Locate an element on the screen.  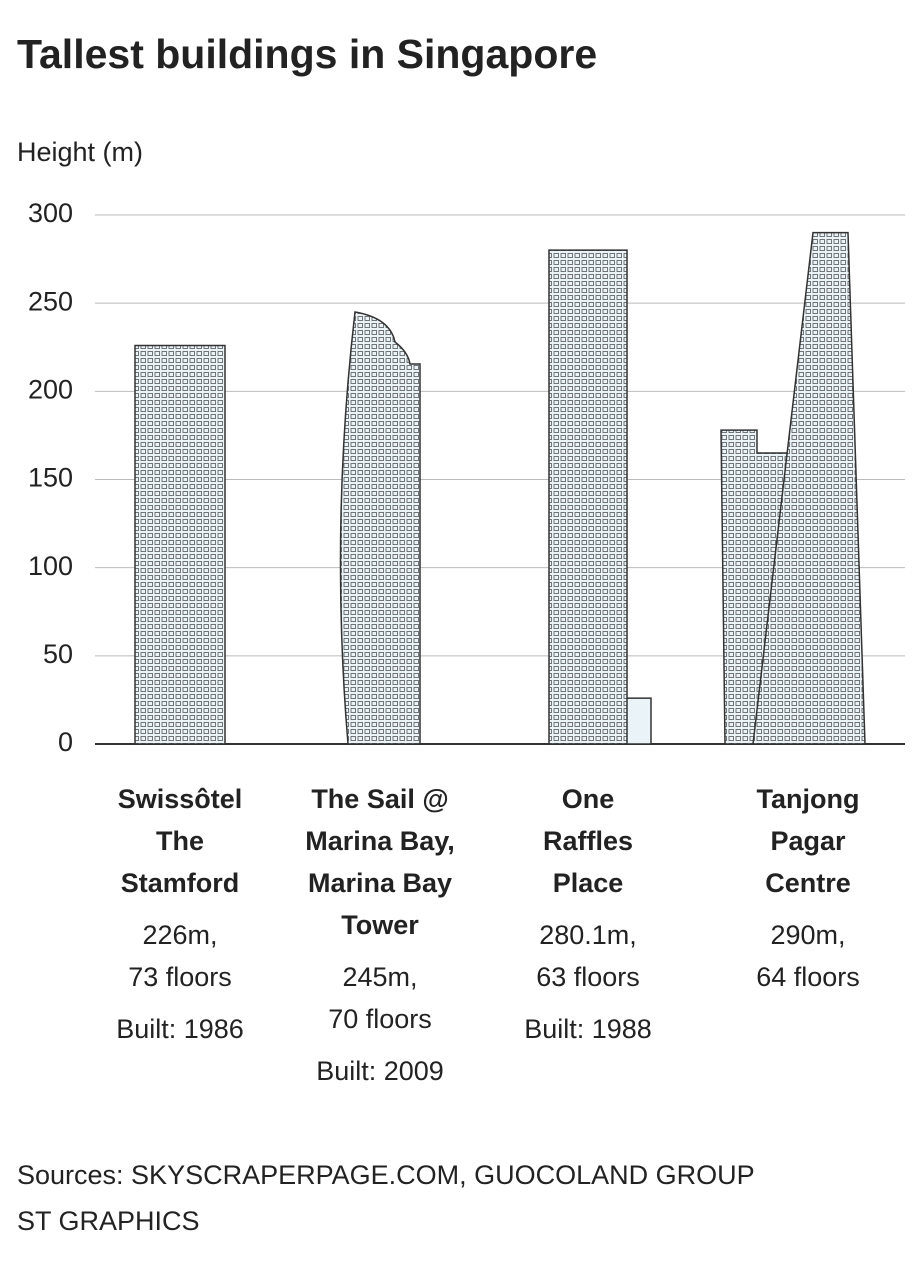
value-label: 280.1m, is located at coordinates (588, 935).